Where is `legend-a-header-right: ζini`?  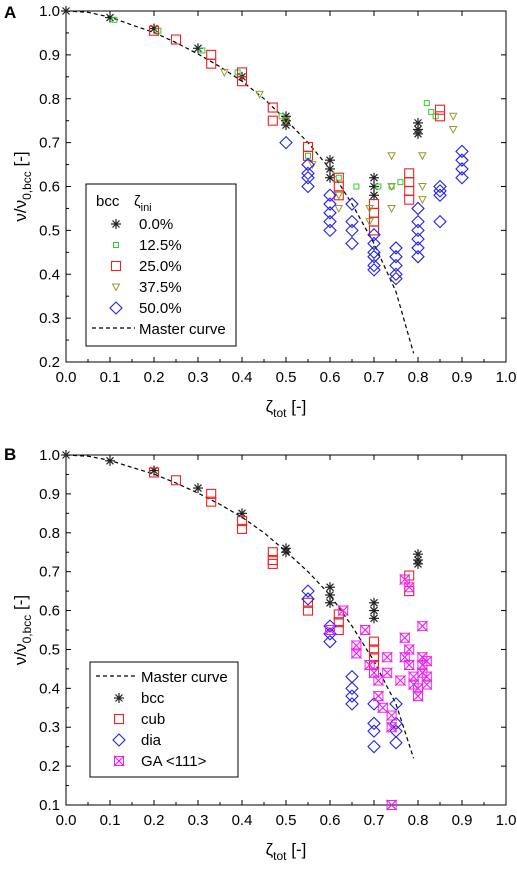
legend-a-header-right: ζini is located at coordinates (143, 203).